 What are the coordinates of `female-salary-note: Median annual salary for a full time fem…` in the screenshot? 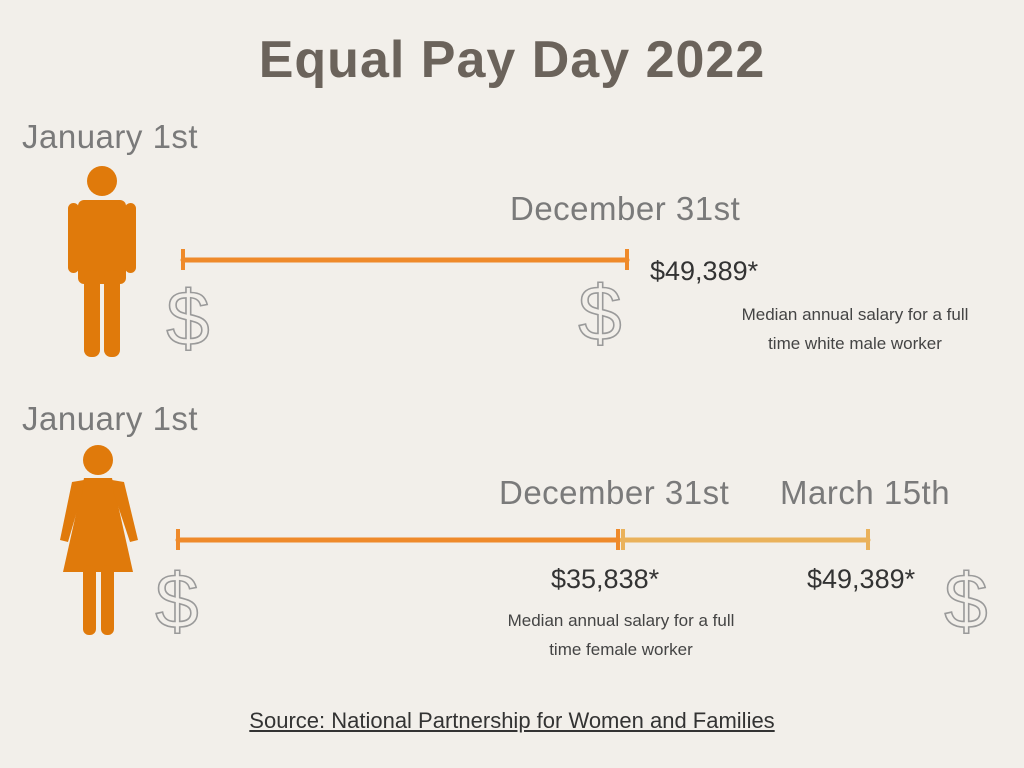 It's located at (621, 635).